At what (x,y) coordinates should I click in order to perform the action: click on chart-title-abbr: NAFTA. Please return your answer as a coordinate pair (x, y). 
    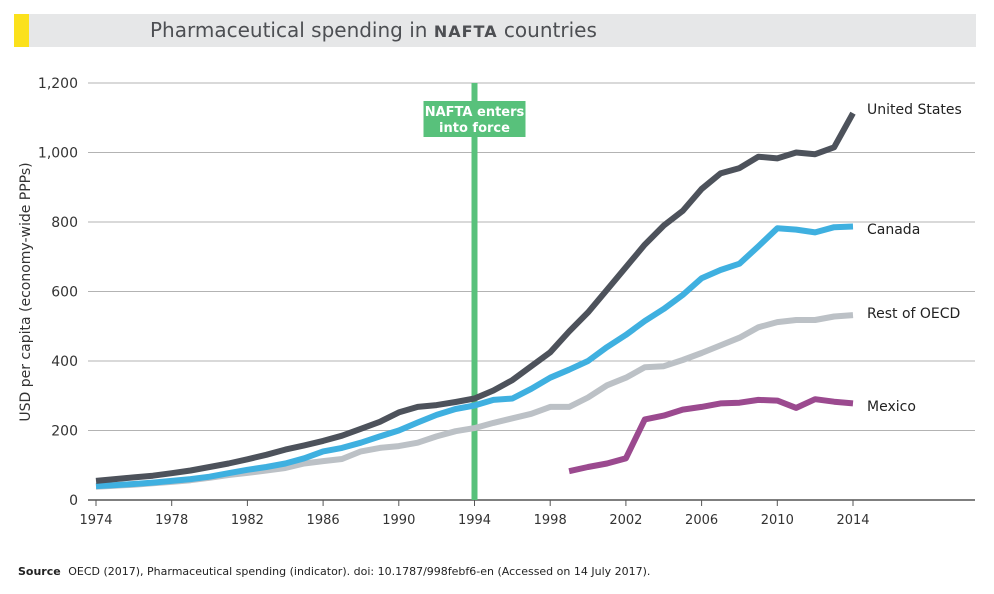
    Looking at the image, I should click on (465, 31).